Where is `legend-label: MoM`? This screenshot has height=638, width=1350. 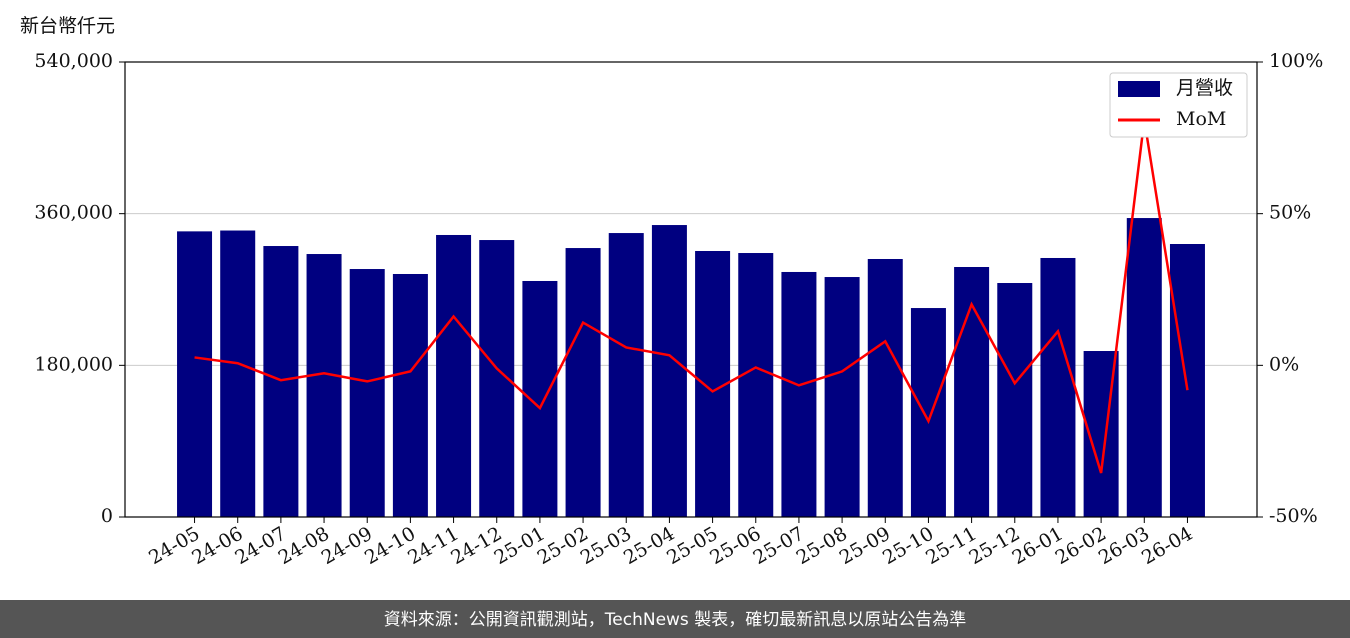 legend-label: MoM is located at coordinates (1201, 119).